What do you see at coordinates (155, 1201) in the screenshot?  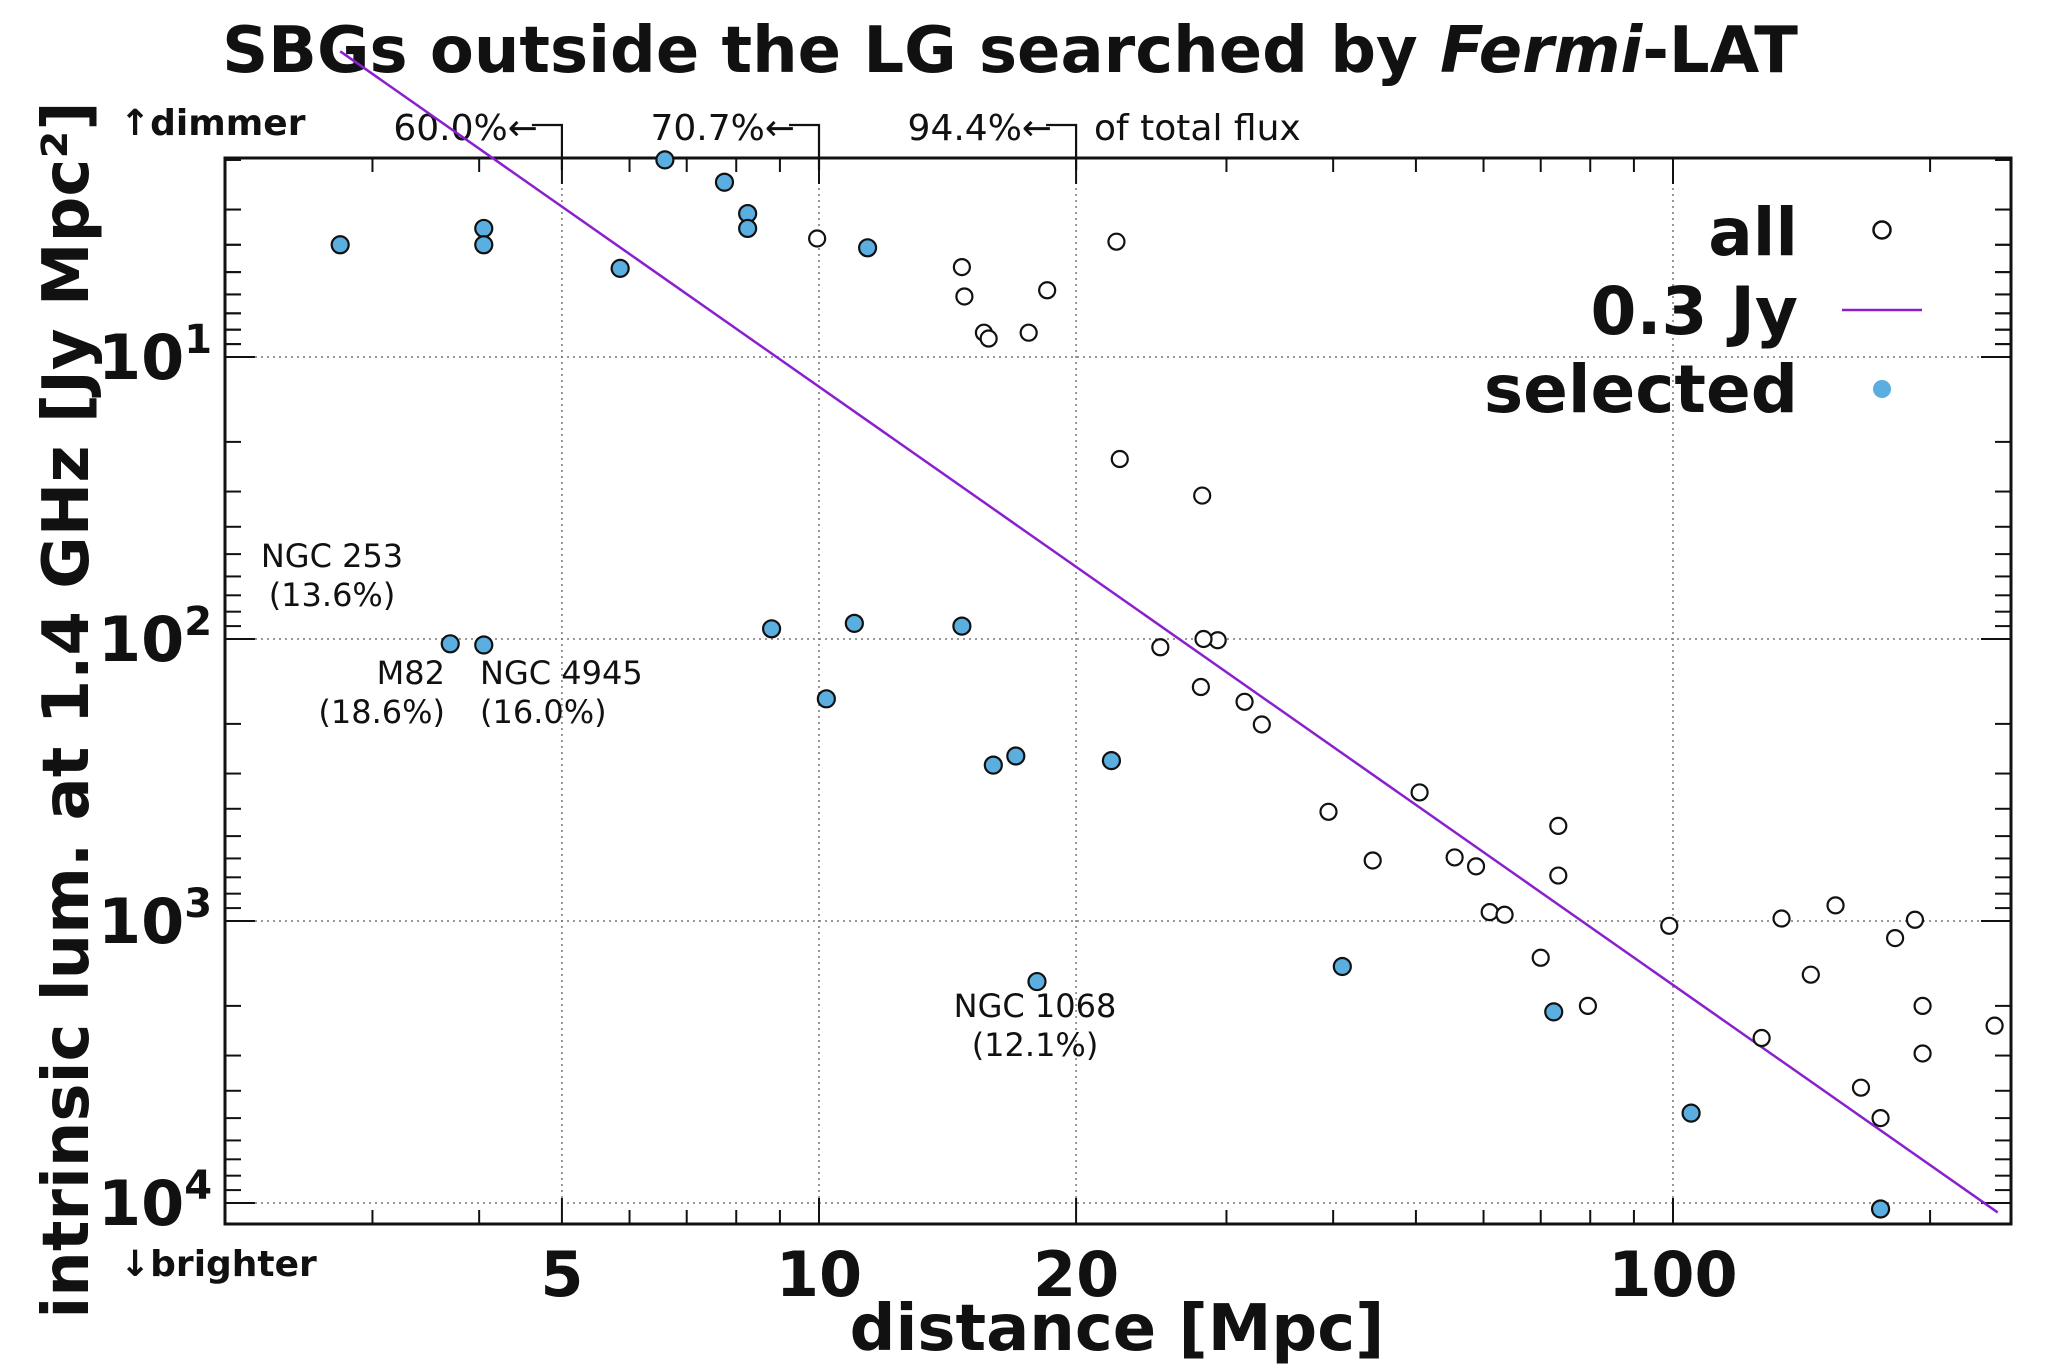 I see `y-tick-label-10000: 10⁴` at bounding box center [155, 1201].